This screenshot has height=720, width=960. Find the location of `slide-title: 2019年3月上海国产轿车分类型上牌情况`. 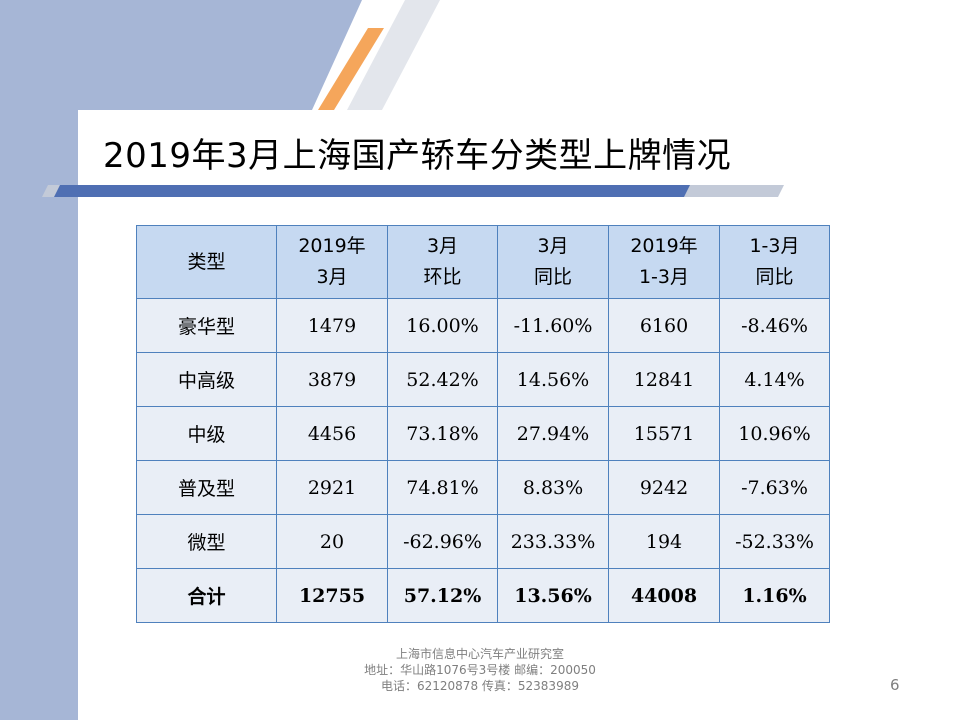

slide-title: 2019年3月上海国产轿车分类型上牌情况 is located at coordinates (417, 156).